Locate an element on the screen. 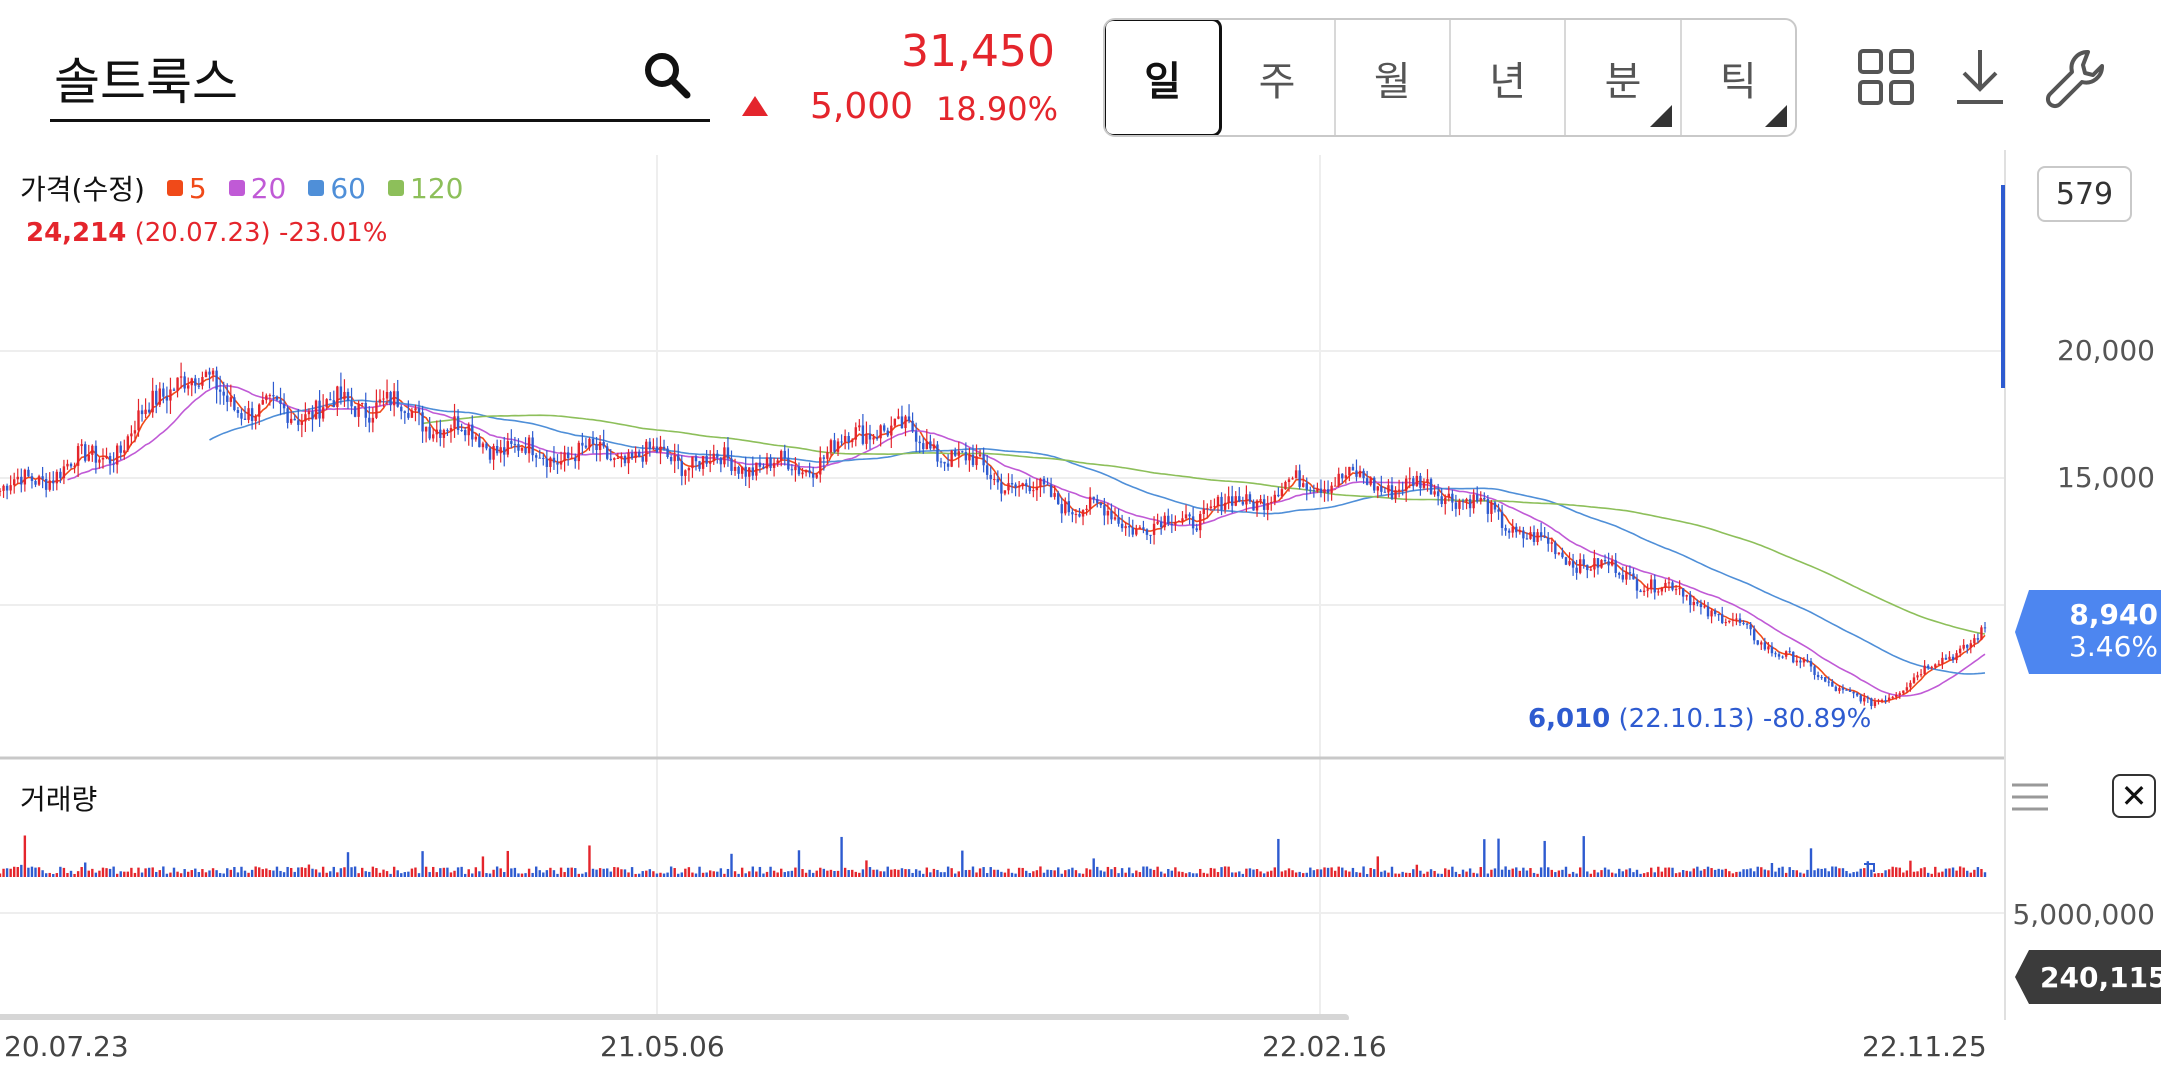 The image size is (2161, 1080). tag-price: 8,940 is located at coordinates (2113, 614).